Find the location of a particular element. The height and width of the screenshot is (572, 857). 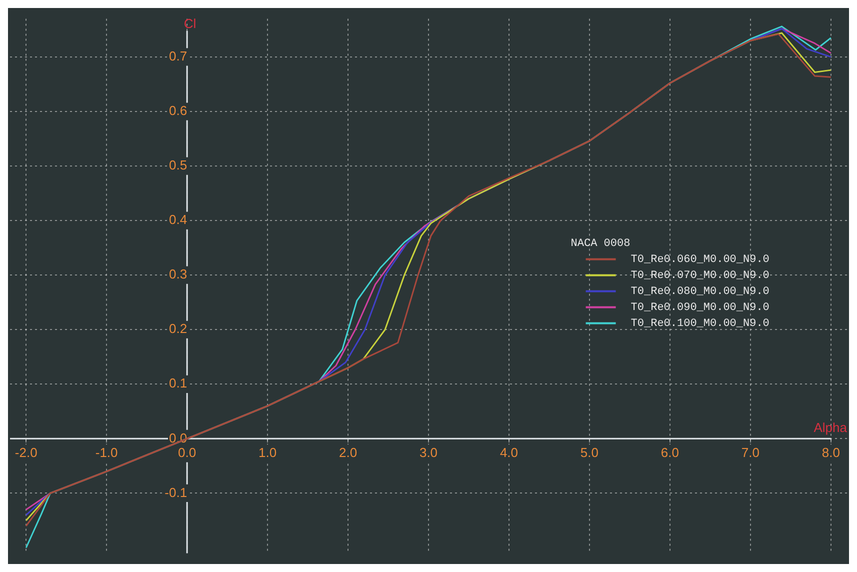

legend-label: T0_Re0.090_M0.00_N9.0 is located at coordinates (700, 308).